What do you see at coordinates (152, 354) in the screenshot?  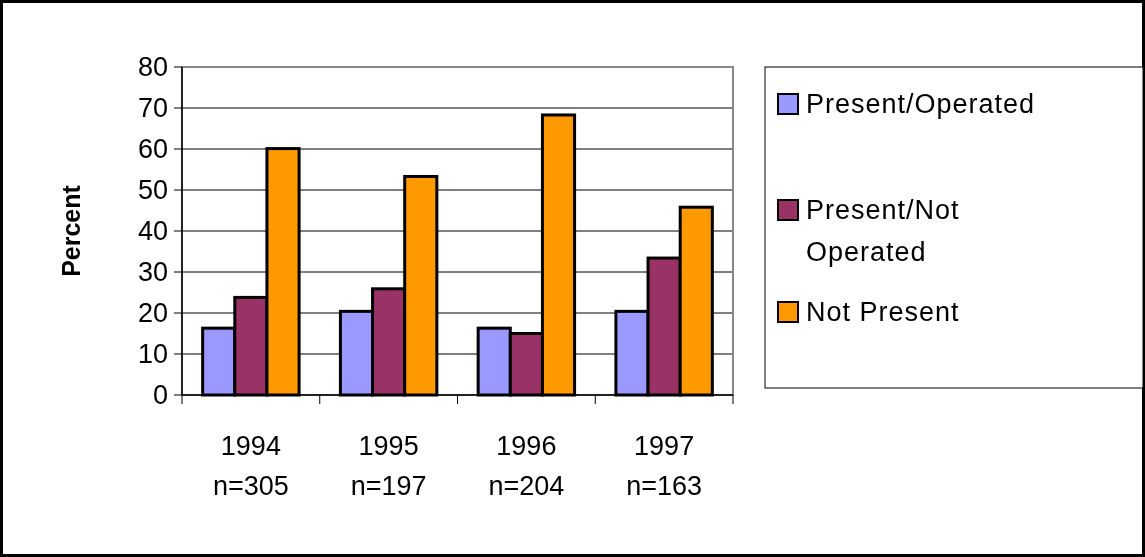 I see `y-tick-label: 10` at bounding box center [152, 354].